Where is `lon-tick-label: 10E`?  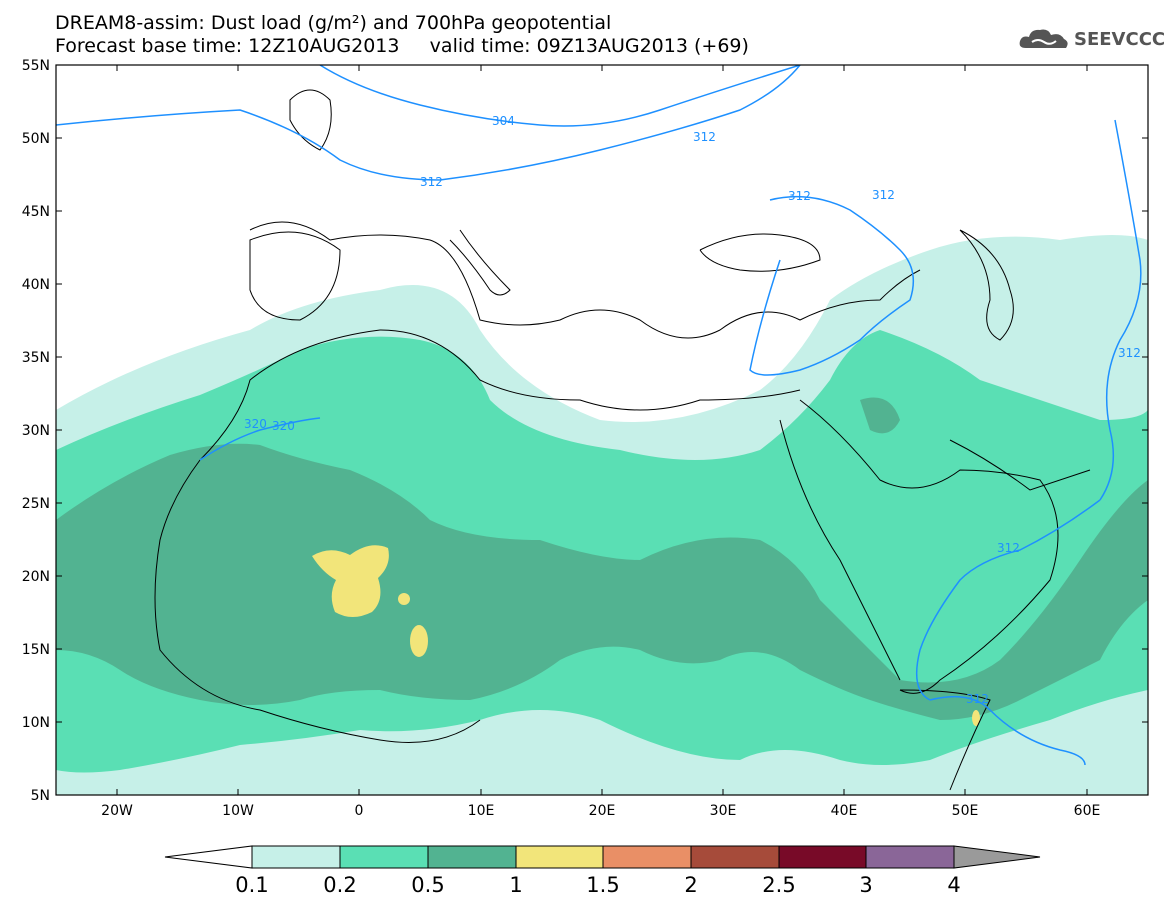 lon-tick-label: 10E is located at coordinates (481, 811).